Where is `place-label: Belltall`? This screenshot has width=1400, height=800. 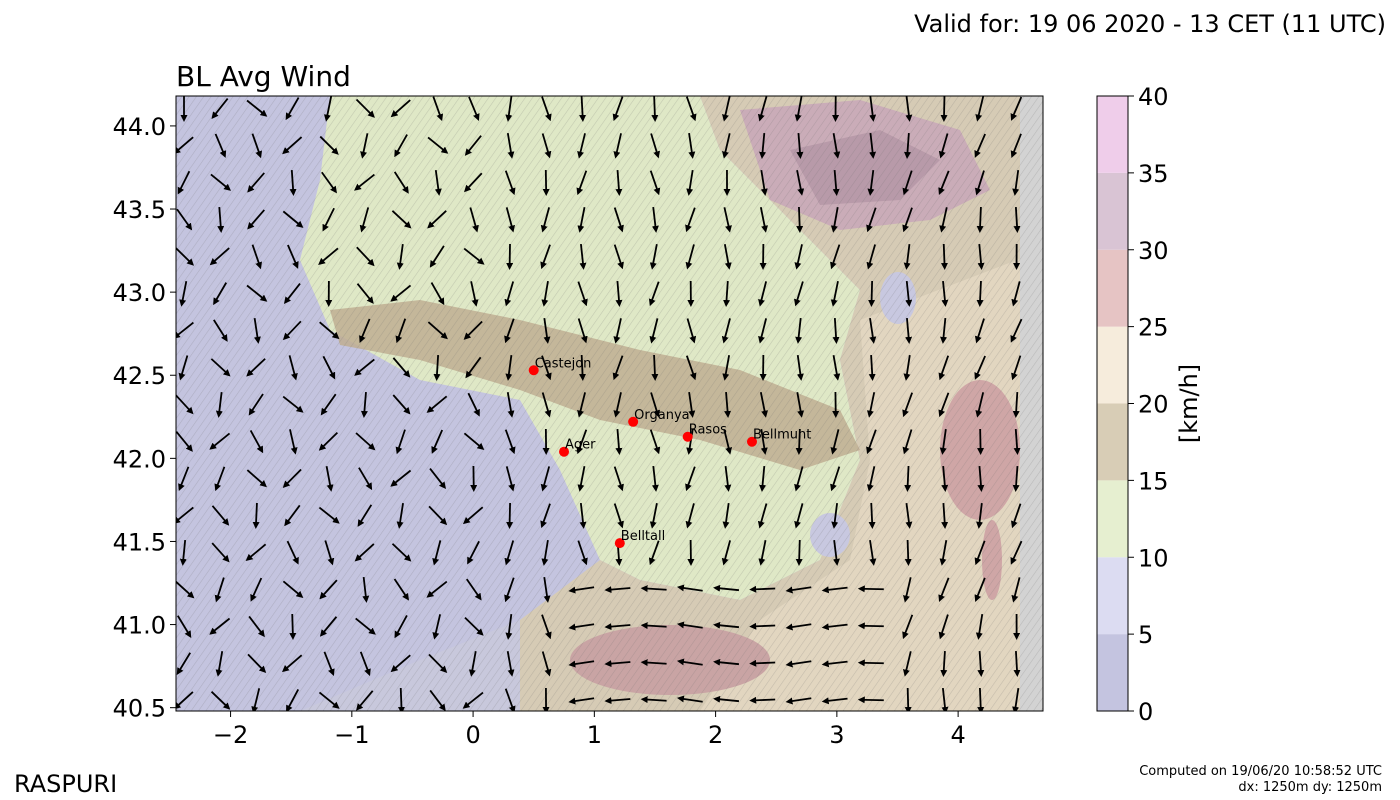
place-label: Belltall is located at coordinates (643, 536).